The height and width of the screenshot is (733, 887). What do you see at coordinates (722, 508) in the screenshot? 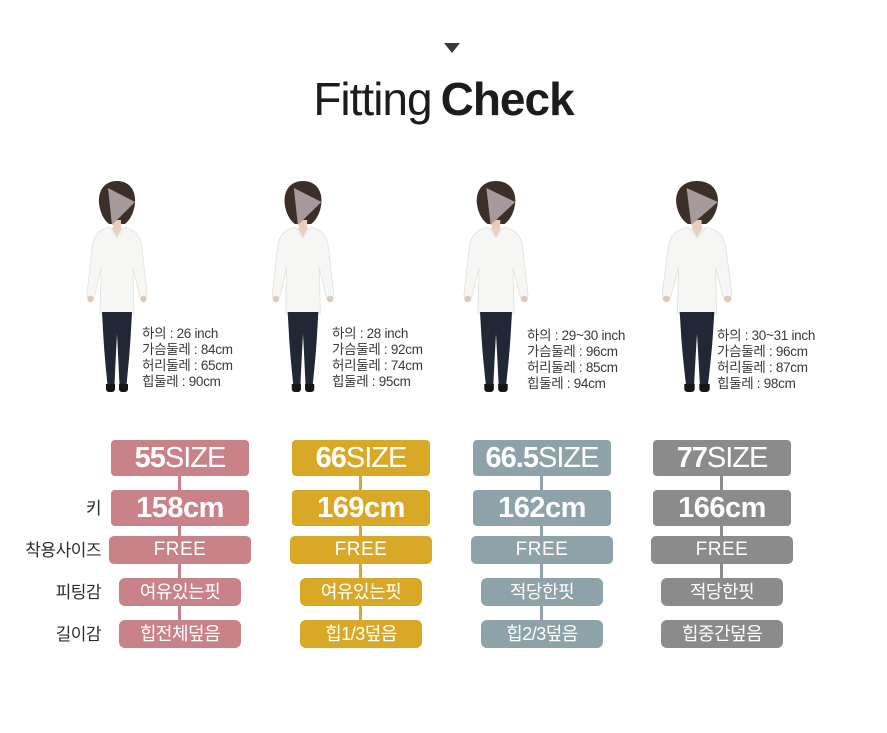
I see `height-badge: 166cm` at bounding box center [722, 508].